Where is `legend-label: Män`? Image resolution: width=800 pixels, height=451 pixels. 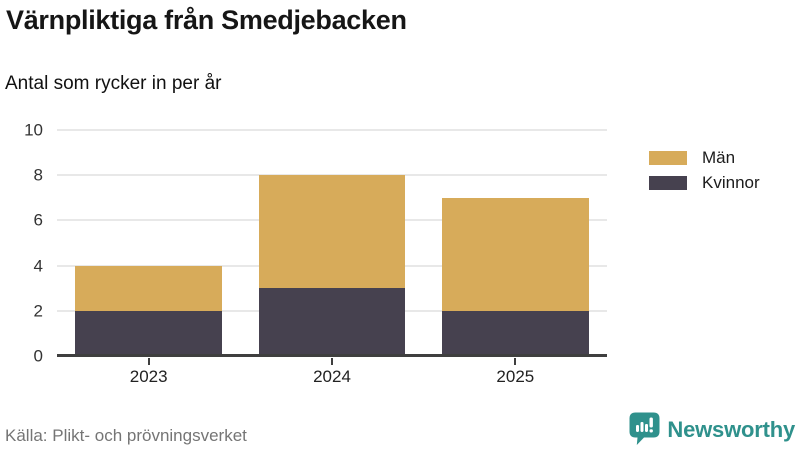 legend-label: Män is located at coordinates (719, 157).